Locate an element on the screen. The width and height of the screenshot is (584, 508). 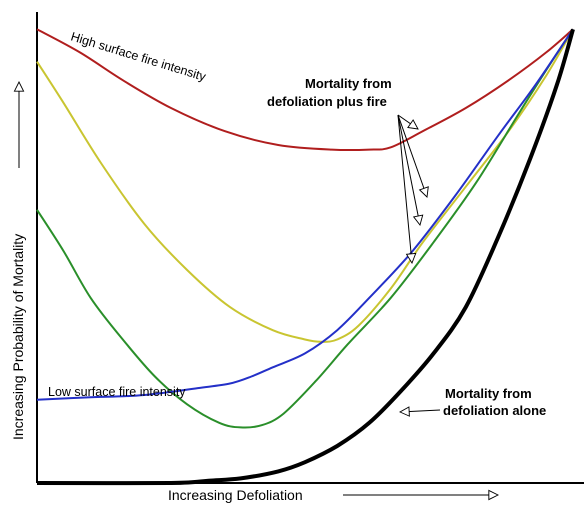
alone-annotation-line2: defoliation alone is located at coordinates (494, 410).